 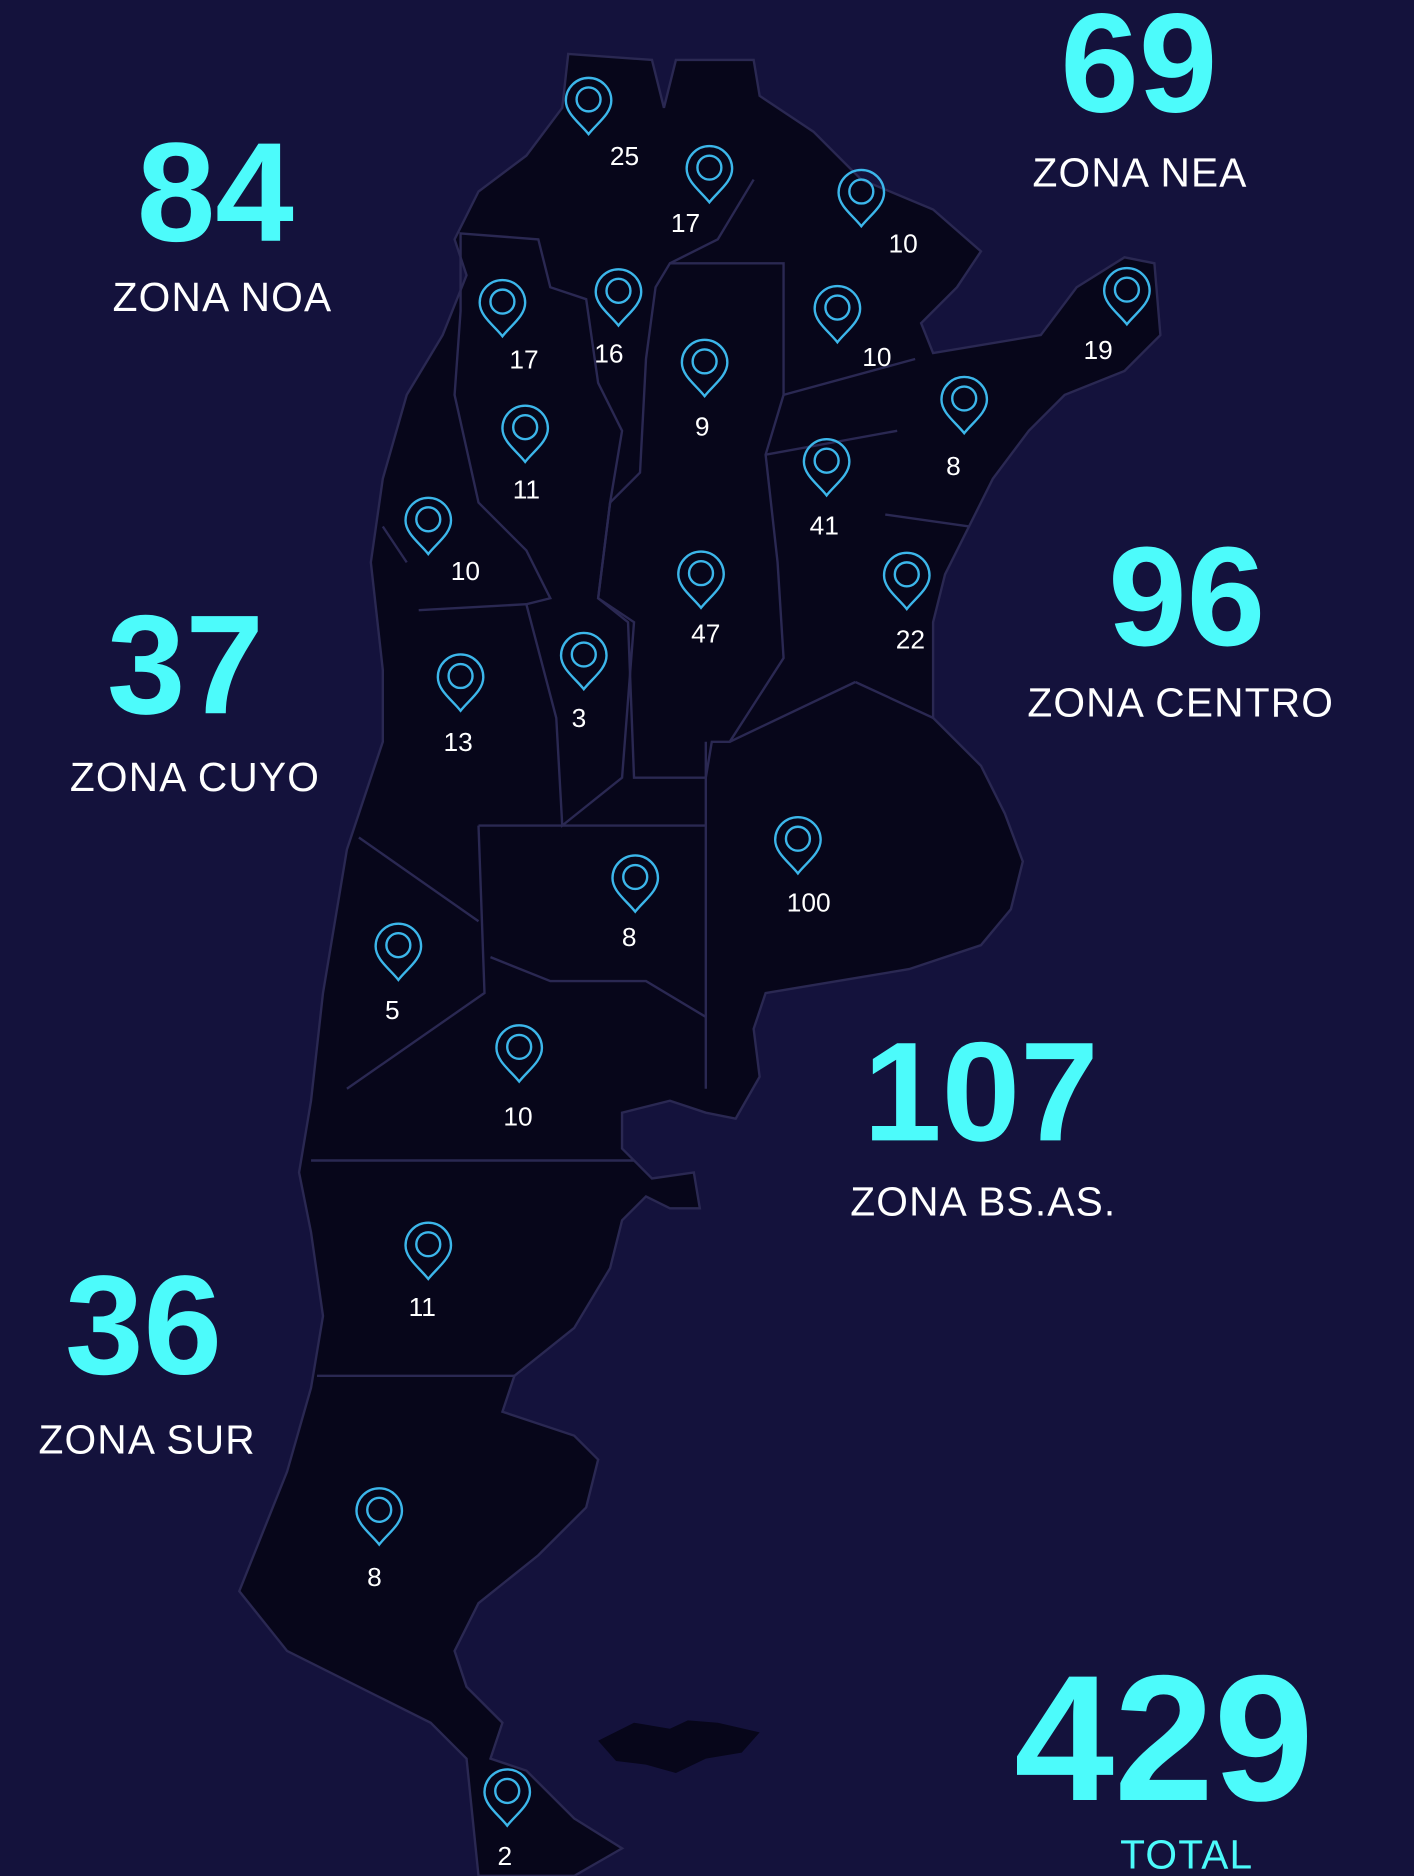 I want to click on zone-value: 84, so click(x=215, y=192).